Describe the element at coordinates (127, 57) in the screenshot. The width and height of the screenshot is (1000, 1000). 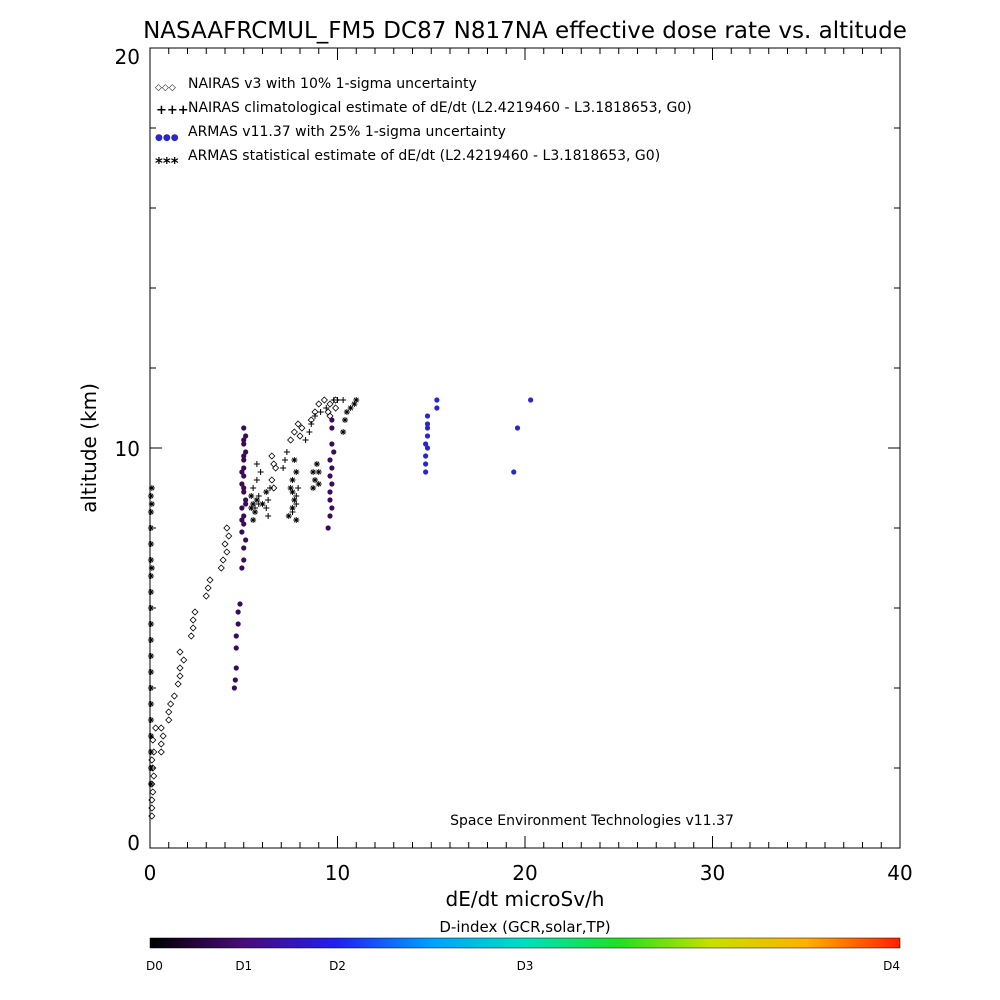
I see `y-tick-label: 20` at that location.